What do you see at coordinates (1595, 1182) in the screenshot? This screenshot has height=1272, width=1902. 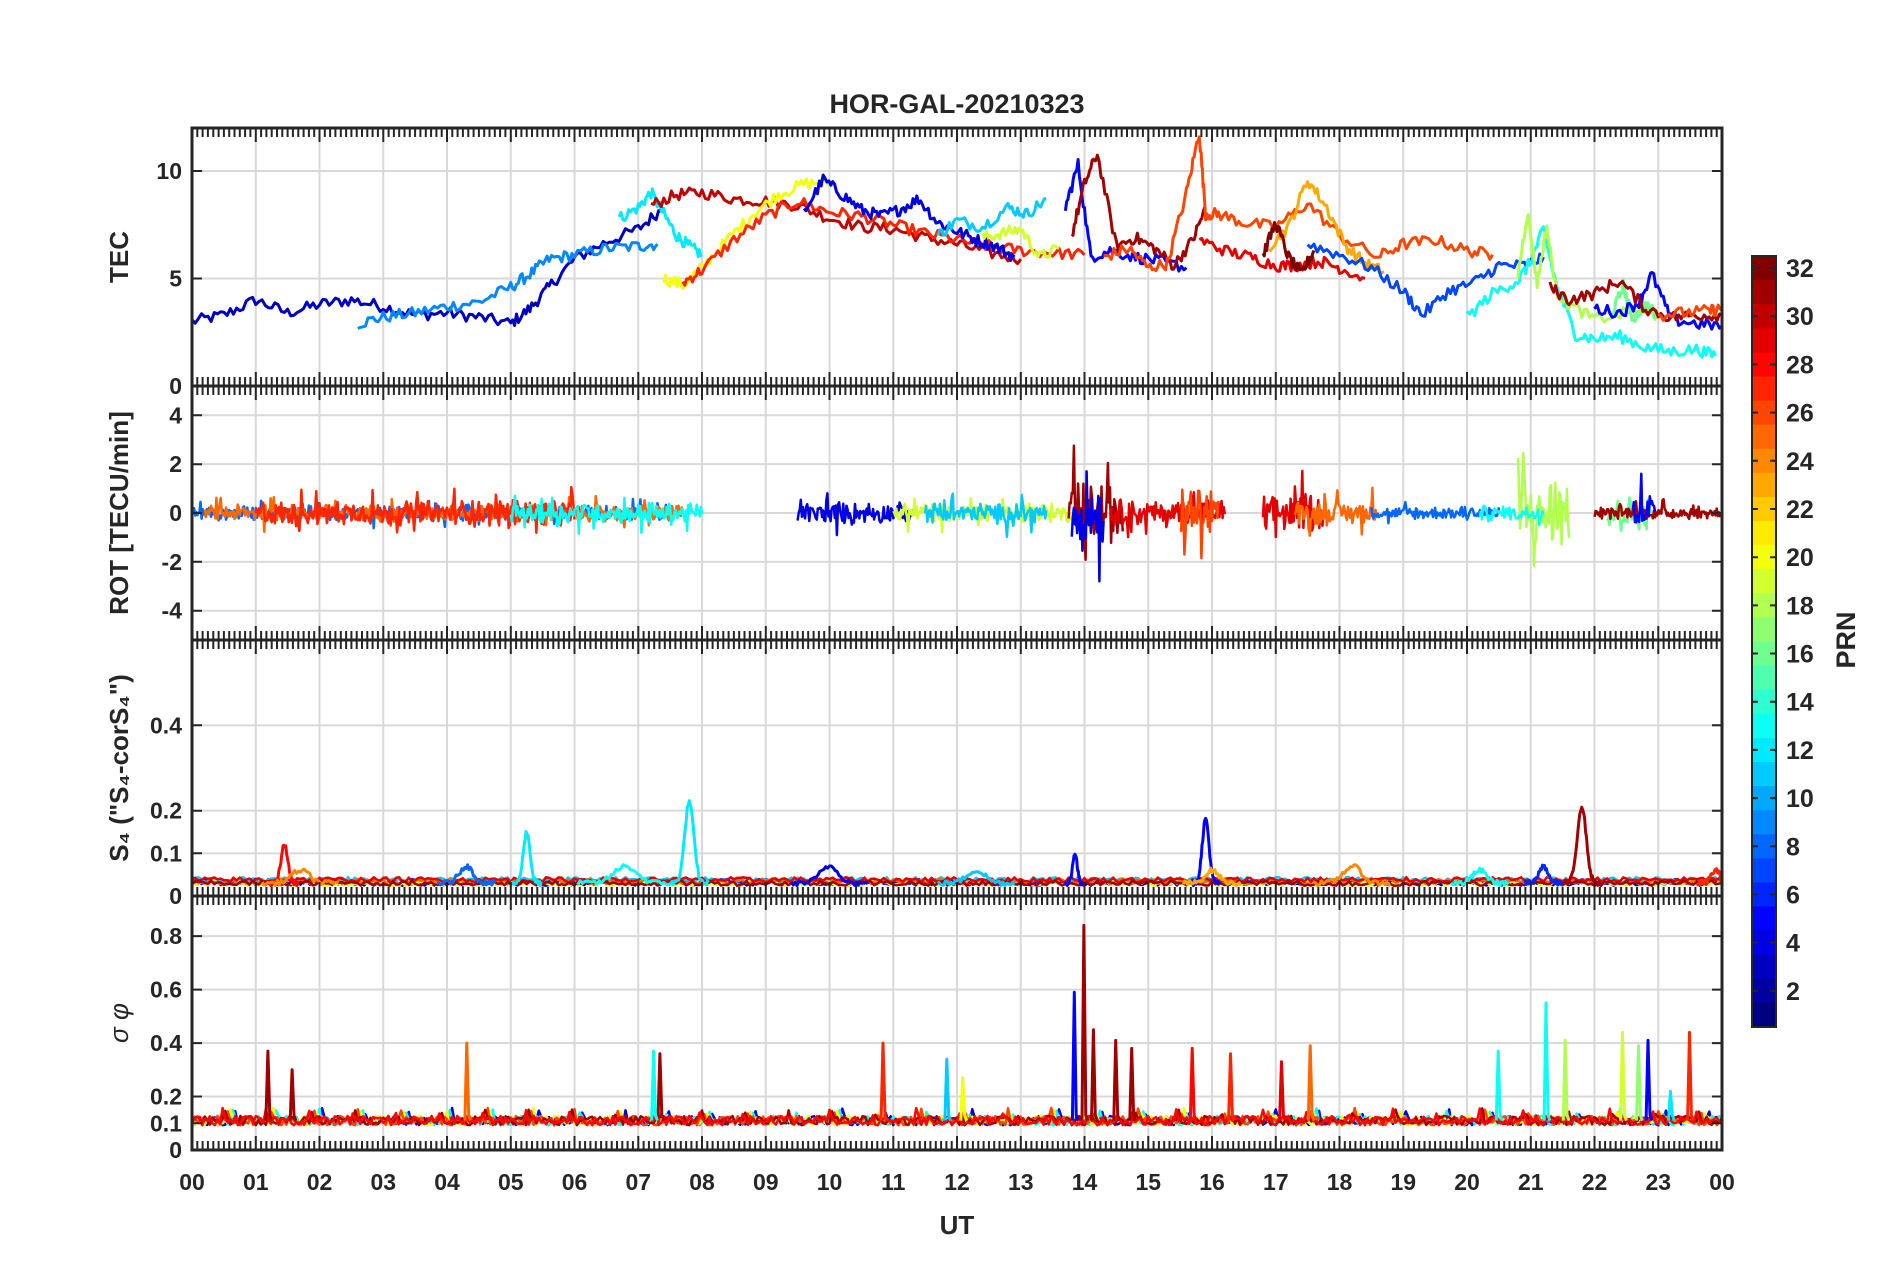 I see `x-tick-label: 22` at bounding box center [1595, 1182].